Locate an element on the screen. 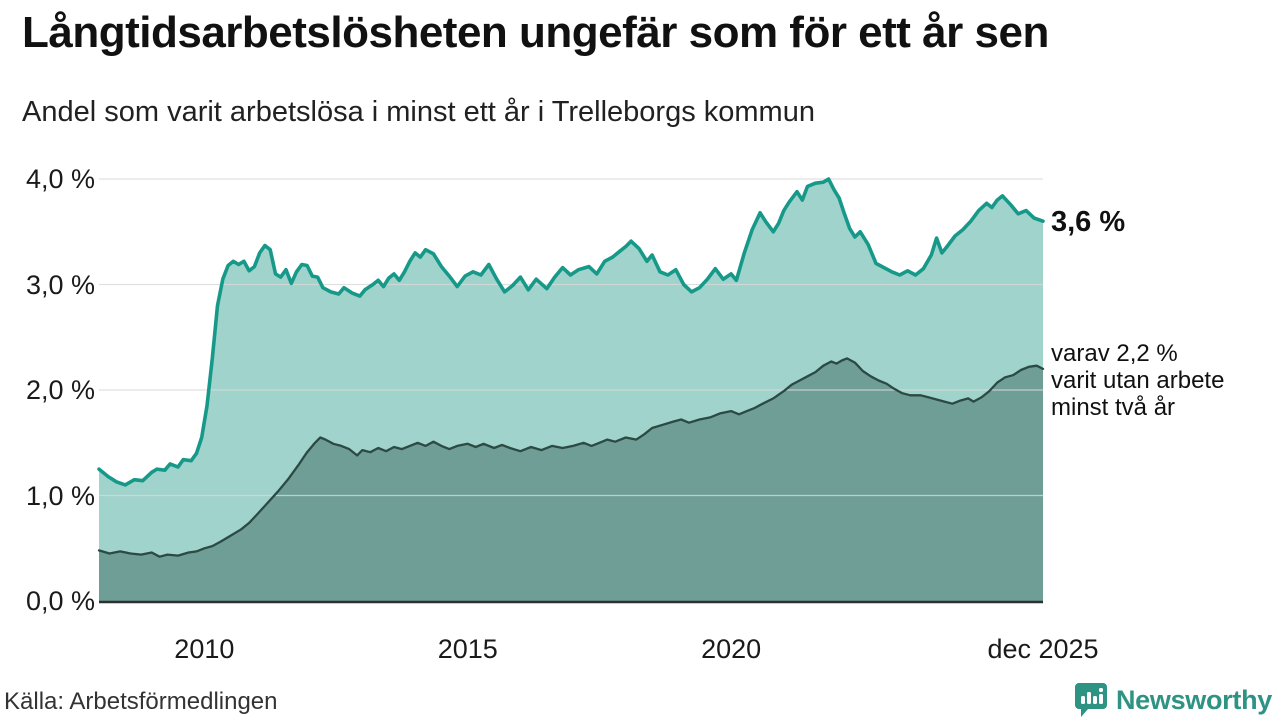 The height and width of the screenshot is (720, 1280). y-tick-label: 4,0 % is located at coordinates (60, 179).